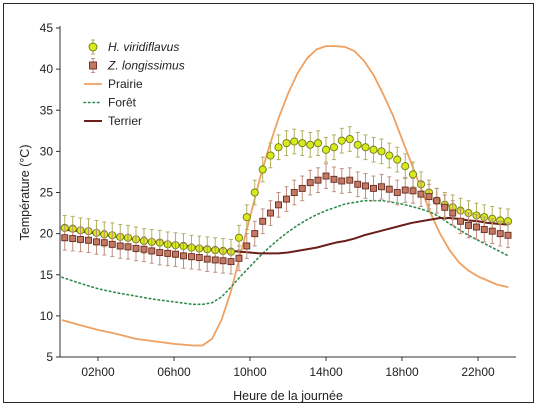 This screenshot has height=408, width=539. I want to click on x-tick-label: 10h00, so click(250, 372).